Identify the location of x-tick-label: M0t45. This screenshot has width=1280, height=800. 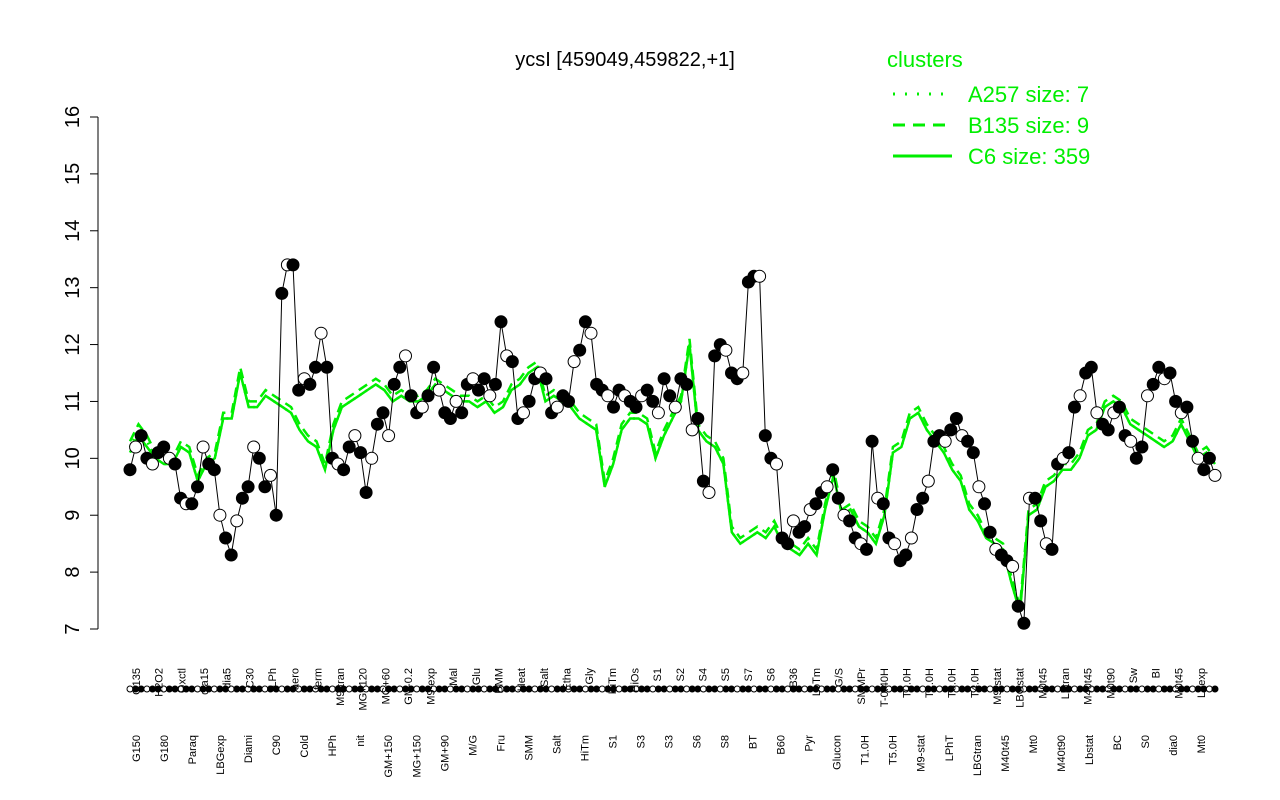
(1179, 683).